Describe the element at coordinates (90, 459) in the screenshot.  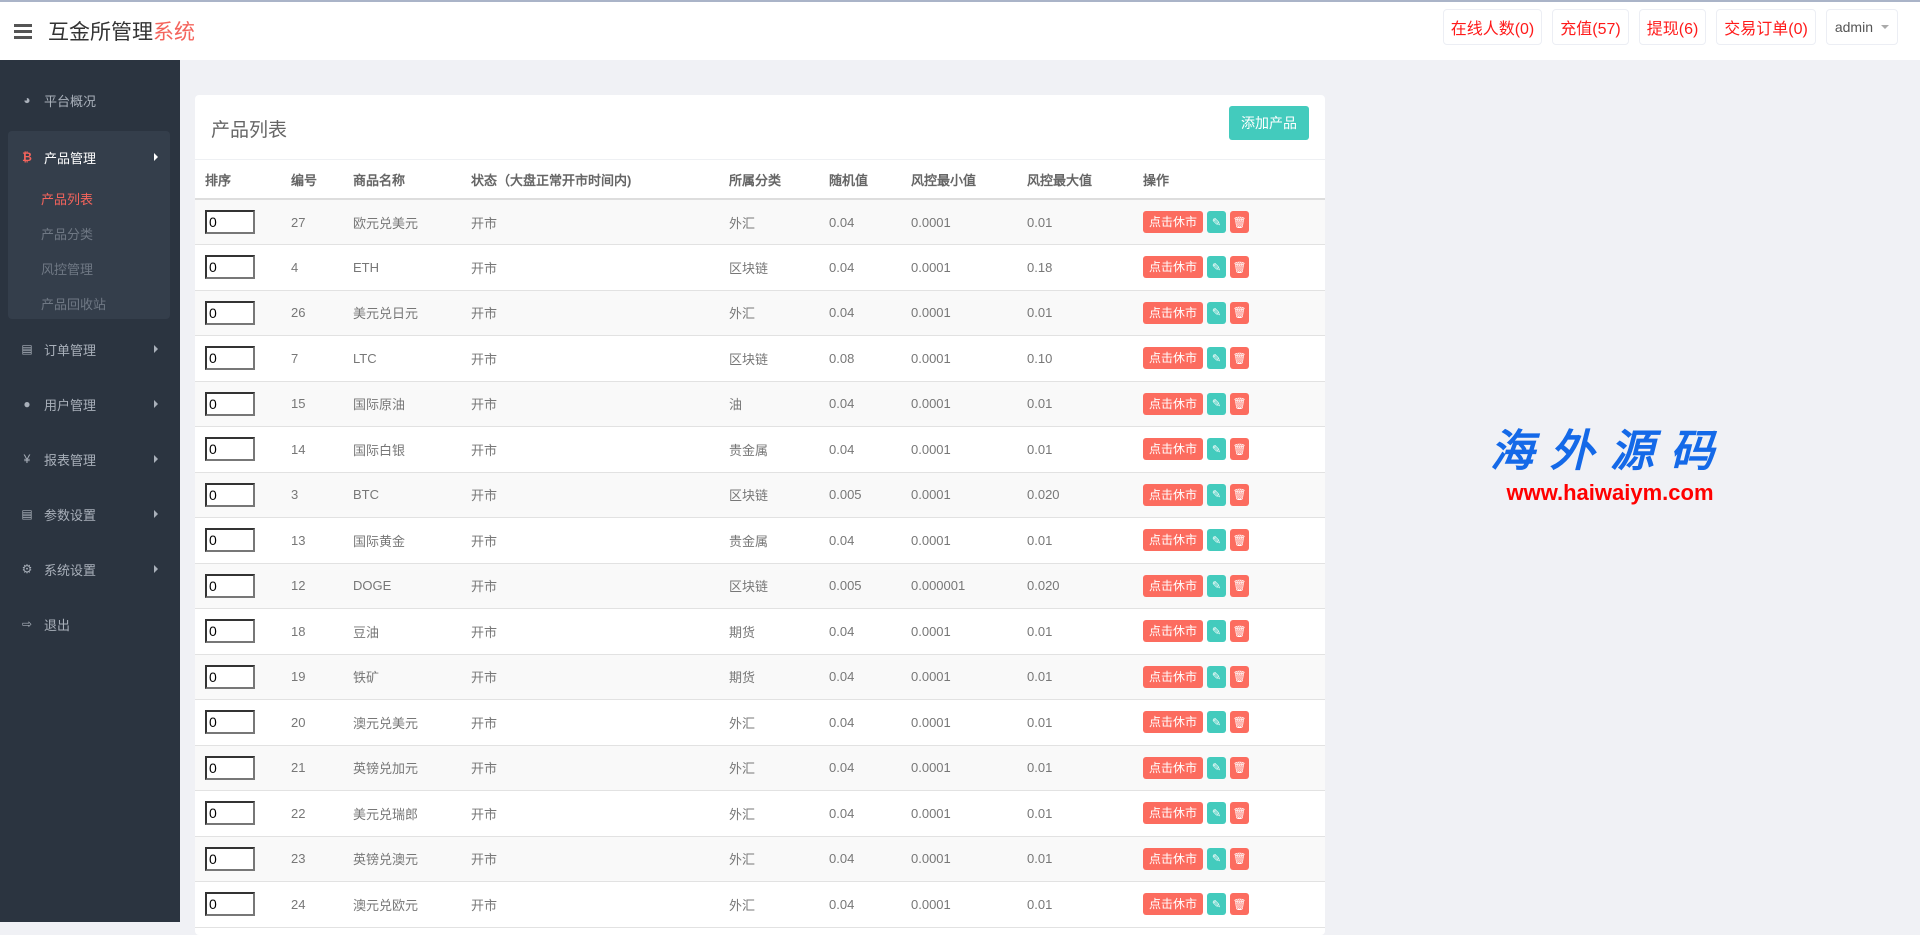
I see `sidebar-item-reports: ¥ 报表管理` at that location.